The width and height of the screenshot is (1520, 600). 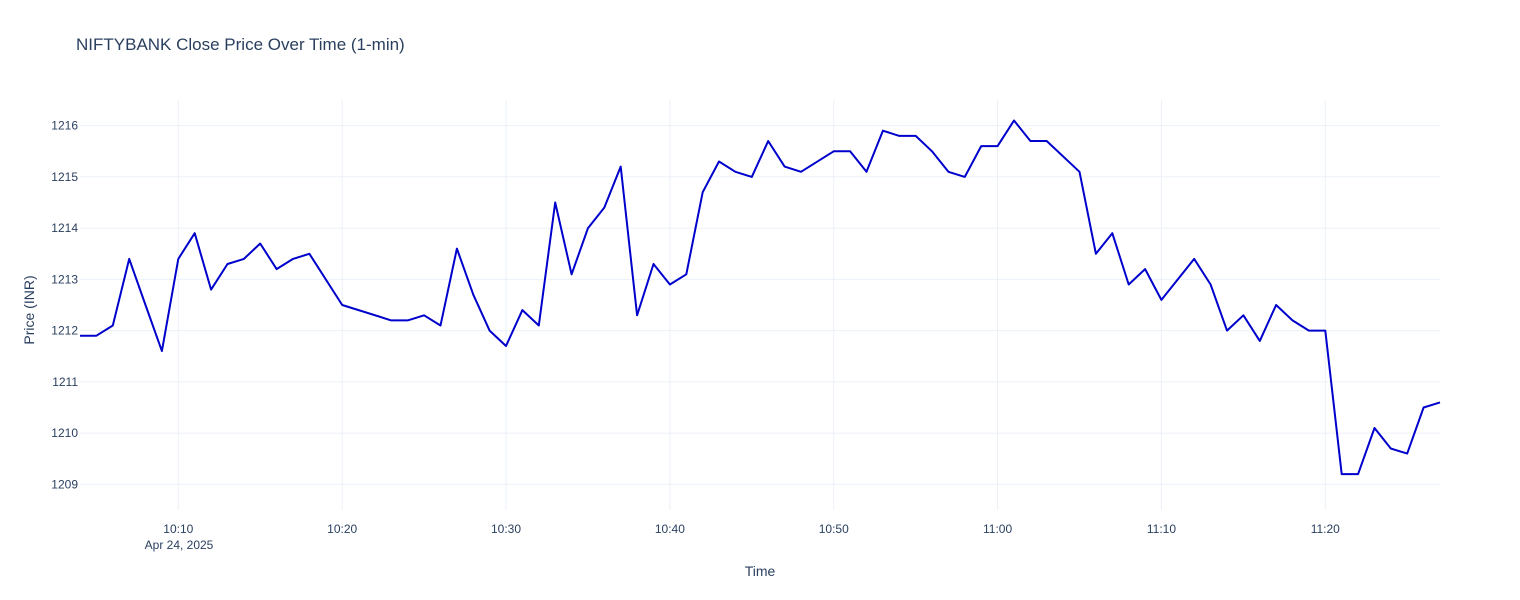 I want to click on x-axis-title: Time, so click(x=760, y=571).